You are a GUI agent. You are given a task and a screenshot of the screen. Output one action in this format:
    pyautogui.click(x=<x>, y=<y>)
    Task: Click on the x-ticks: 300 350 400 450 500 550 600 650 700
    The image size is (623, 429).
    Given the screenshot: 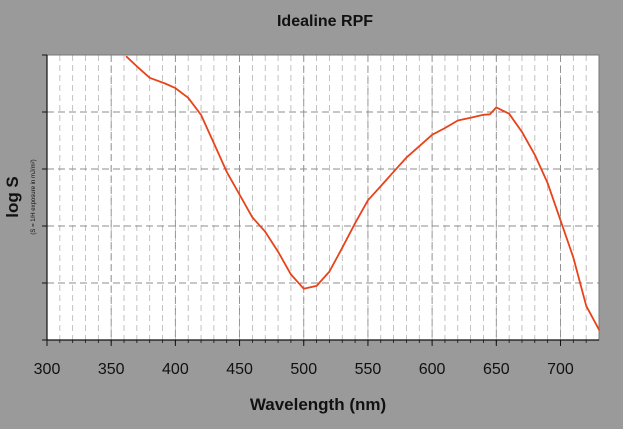 What is the action you would take?
    pyautogui.click(x=310, y=359)
    